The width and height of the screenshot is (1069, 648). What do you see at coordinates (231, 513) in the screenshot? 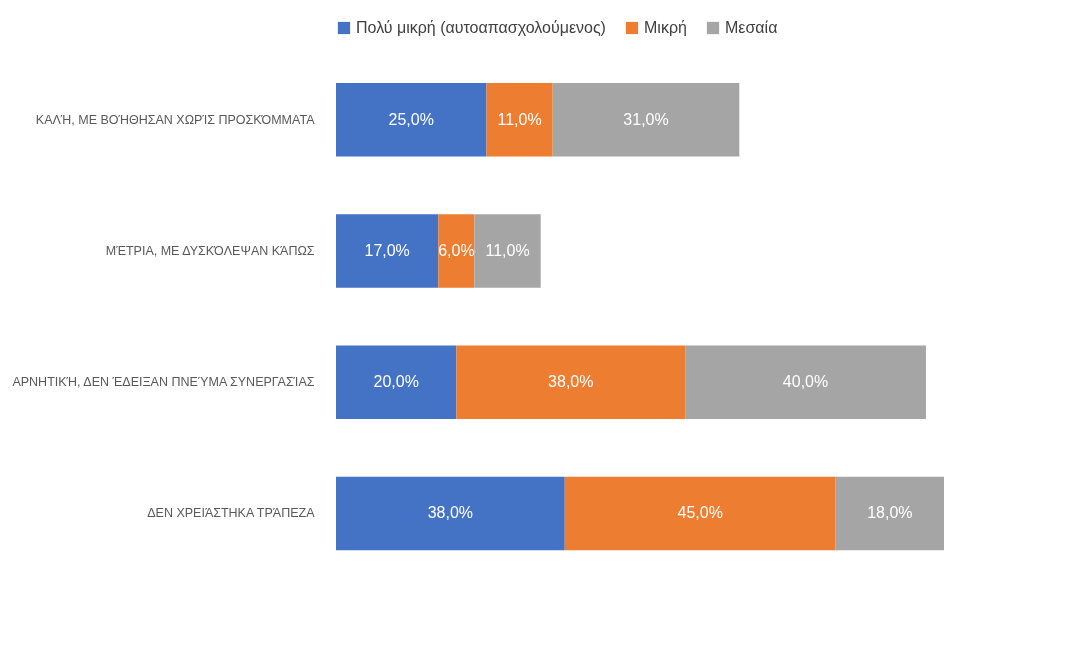
I see `y-tick-label: ΔΕΝ ΧΡΕΙΆΣΤΗΚΑ ΤΡΆΠΕΖΑ` at bounding box center [231, 513].